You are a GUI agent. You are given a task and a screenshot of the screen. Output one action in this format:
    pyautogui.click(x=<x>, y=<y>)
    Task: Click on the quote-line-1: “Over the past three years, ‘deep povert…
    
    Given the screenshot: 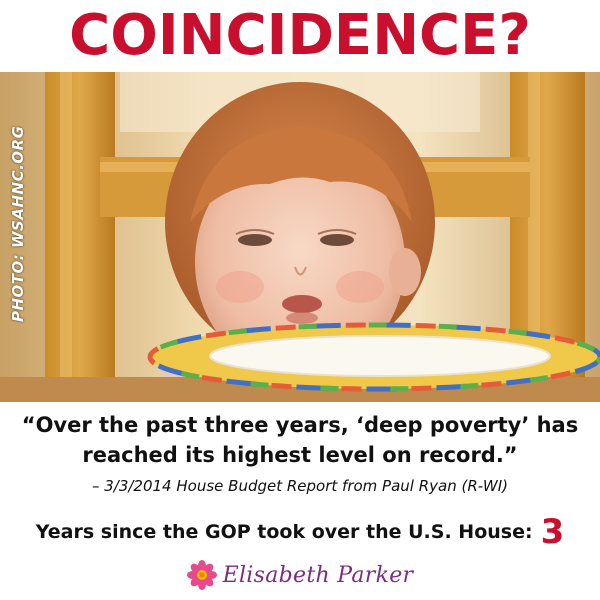 What is the action you would take?
    pyautogui.click(x=300, y=425)
    